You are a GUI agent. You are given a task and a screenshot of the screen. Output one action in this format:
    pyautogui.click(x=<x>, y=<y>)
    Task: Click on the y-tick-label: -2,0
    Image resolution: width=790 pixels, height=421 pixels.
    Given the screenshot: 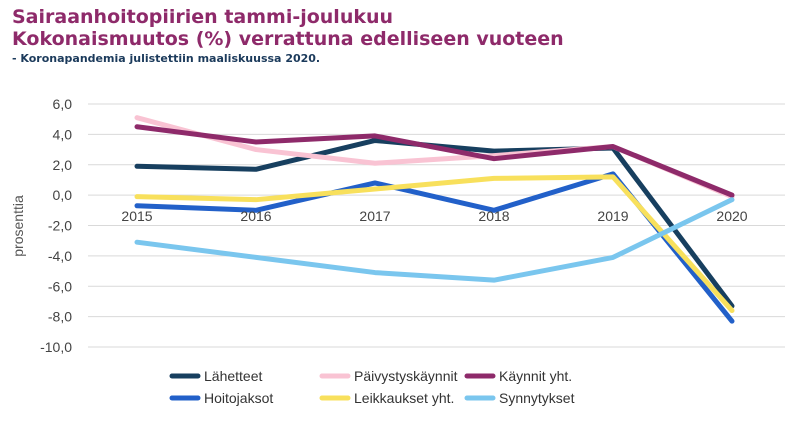 What is the action you would take?
    pyautogui.click(x=60, y=226)
    